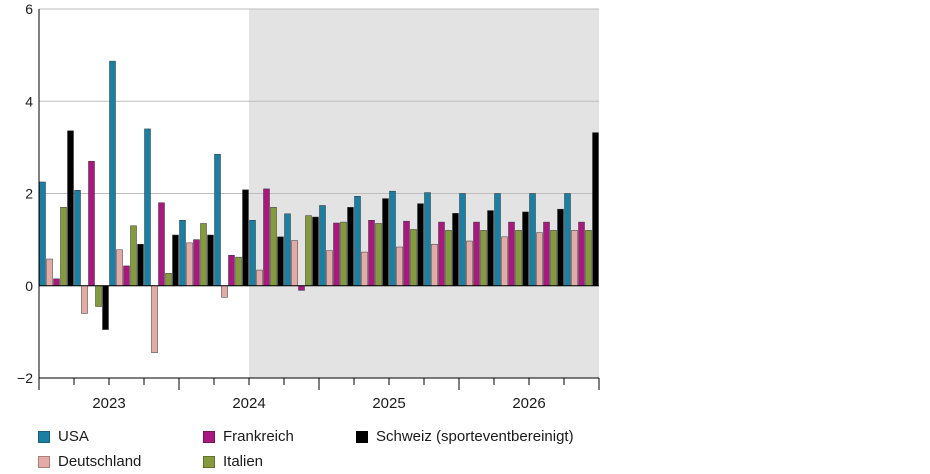  What do you see at coordinates (243, 461) in the screenshot?
I see `legend-label-italien: Italien` at bounding box center [243, 461].